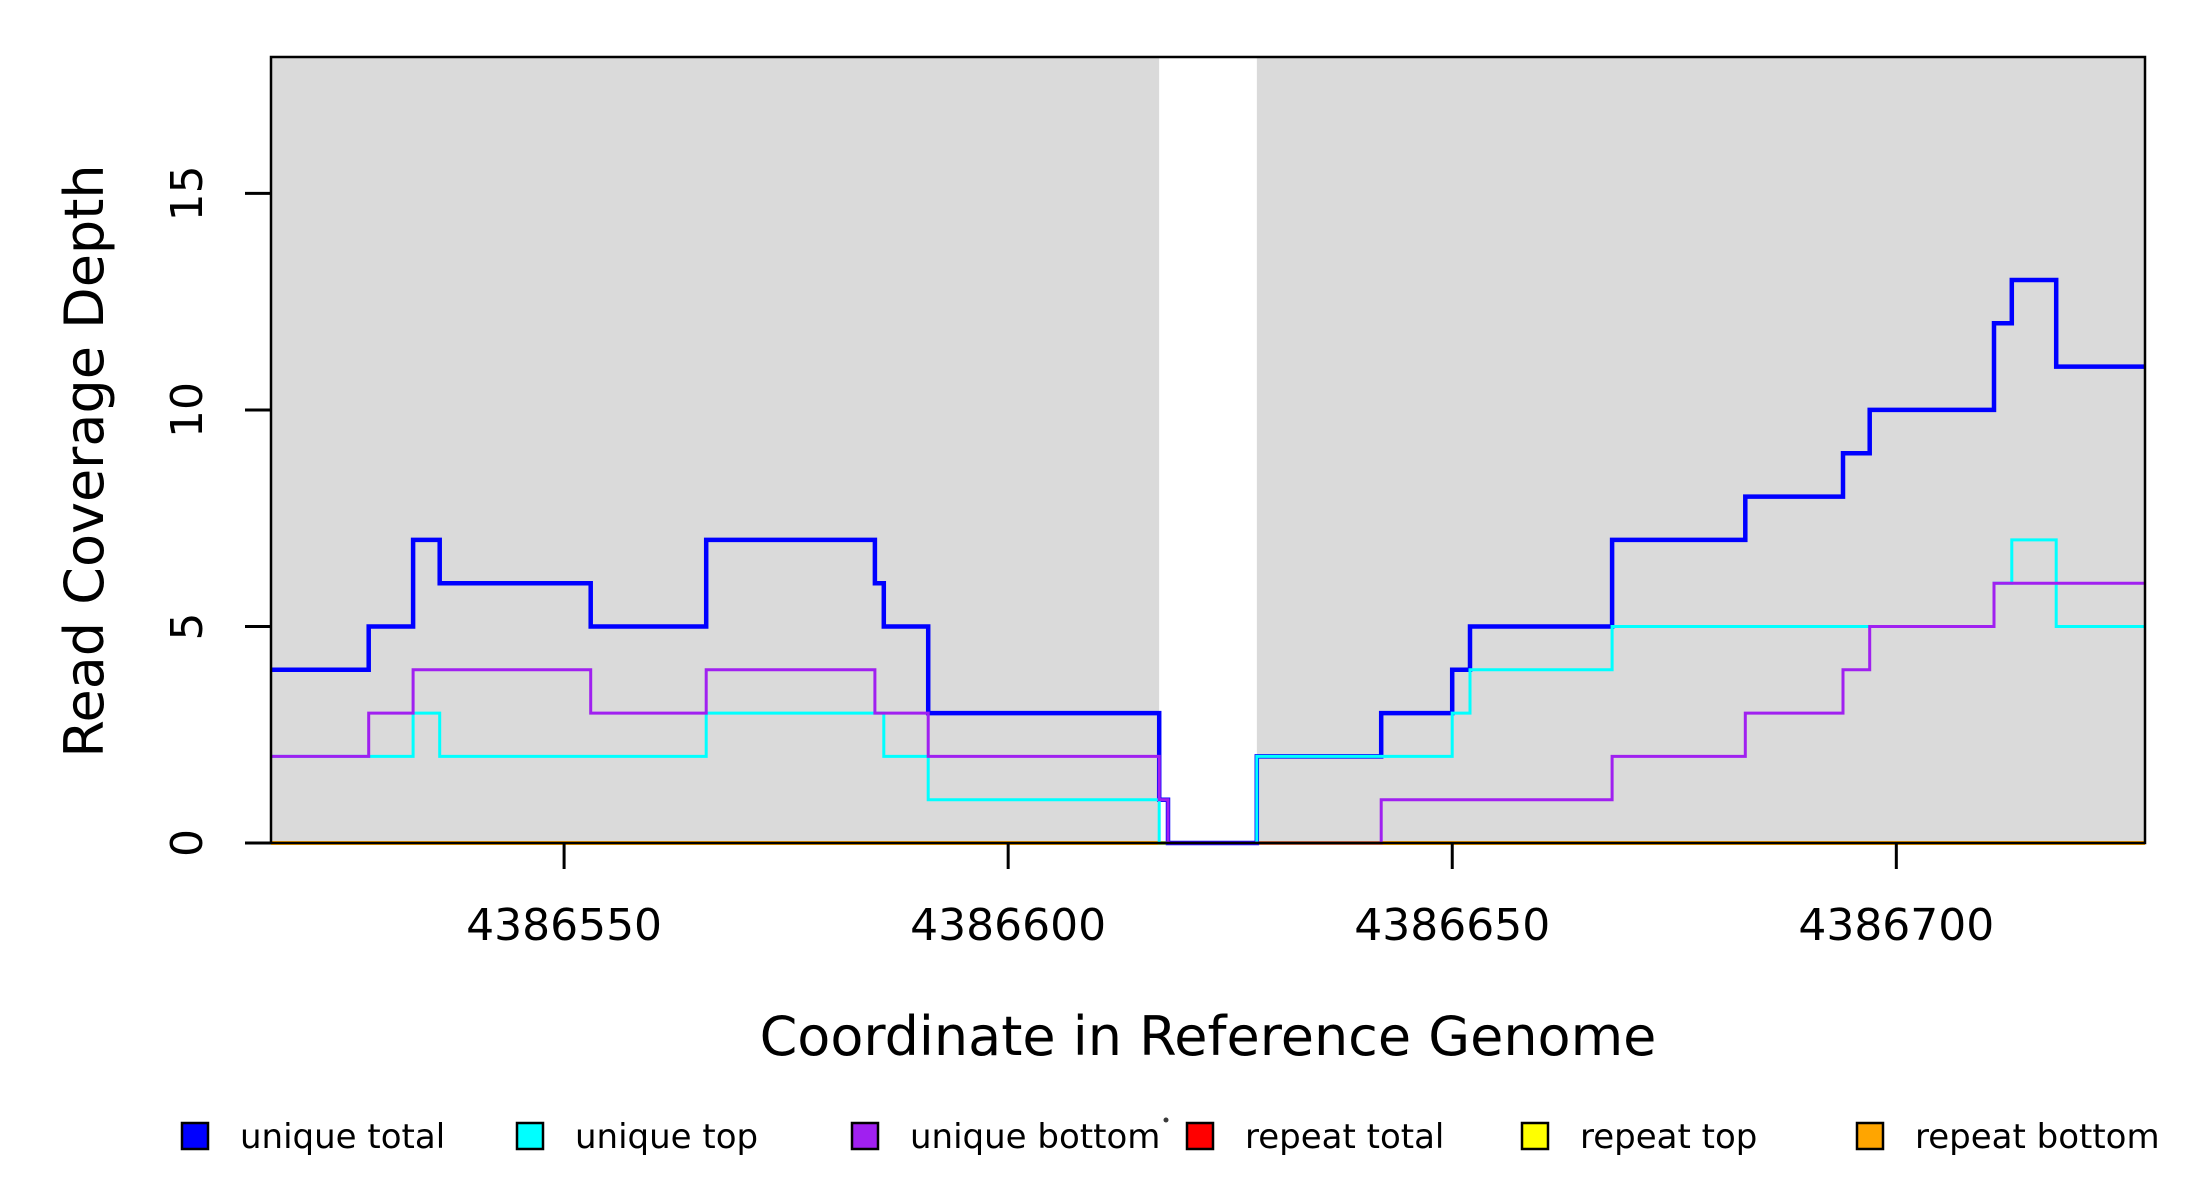  What do you see at coordinates (666, 1137) in the screenshot?
I see `legend-label-unique-top: unique top` at bounding box center [666, 1137].